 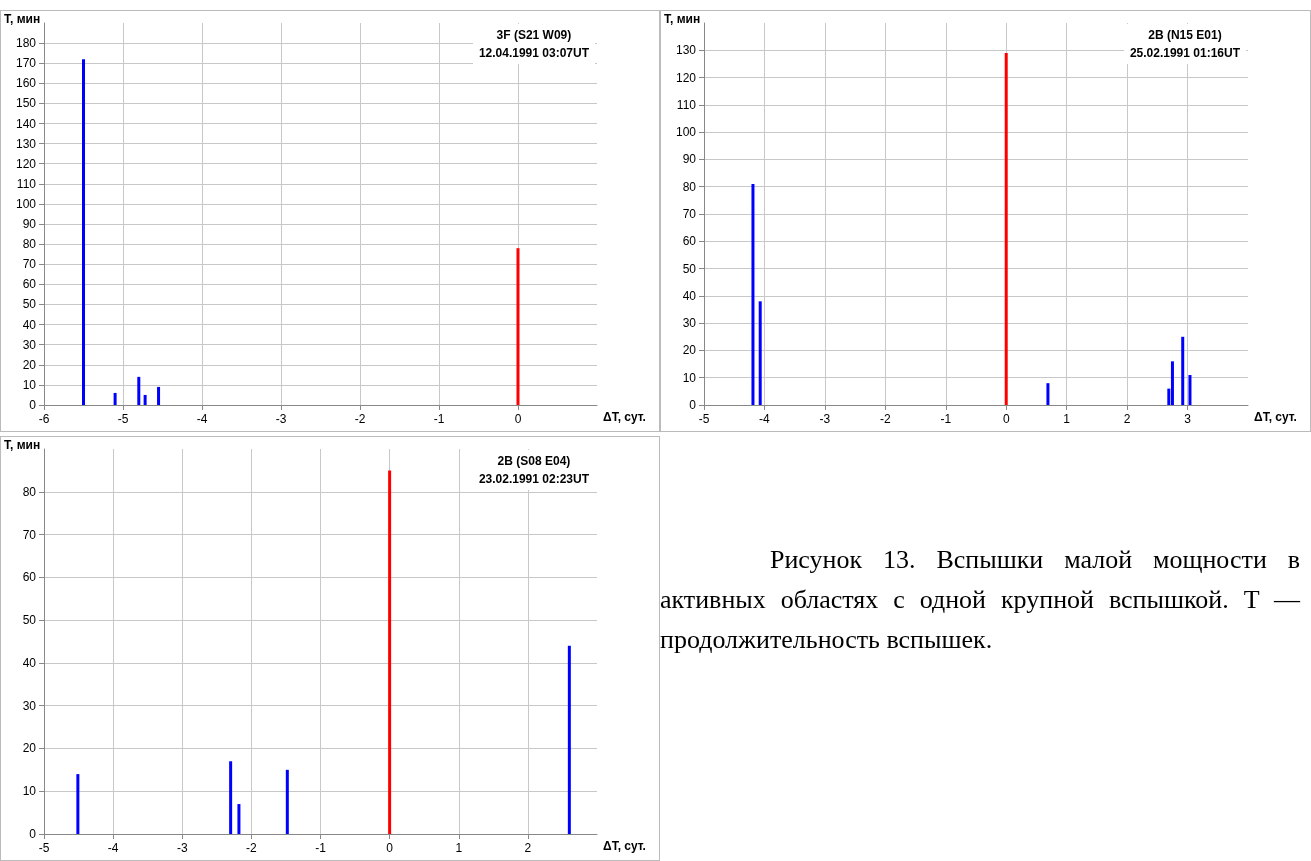 What do you see at coordinates (26, 123) in the screenshot?
I see `y-tick-label: 140` at bounding box center [26, 123].